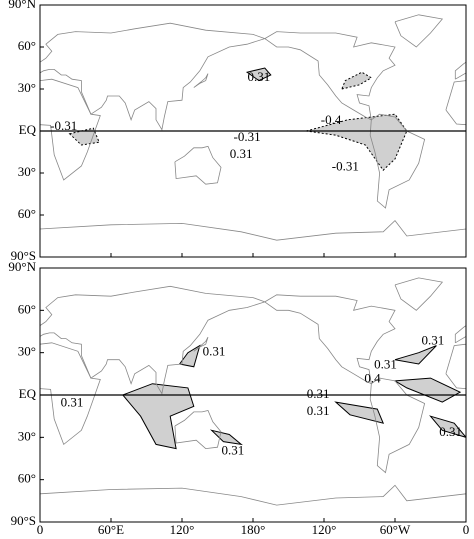  I want to click on x-tick-label: 60°E, so click(111, 529).